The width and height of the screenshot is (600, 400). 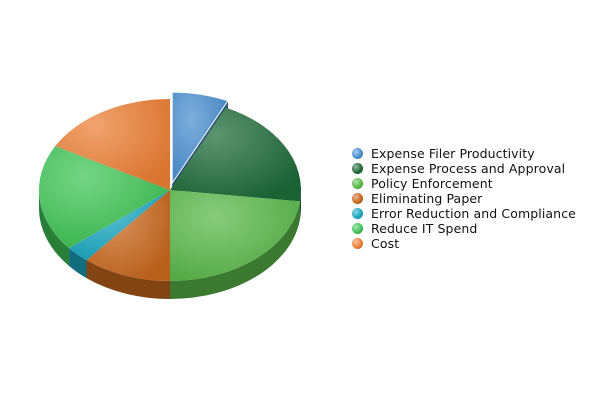 I want to click on legend-label: Expense Filer Productivity, so click(x=453, y=153).